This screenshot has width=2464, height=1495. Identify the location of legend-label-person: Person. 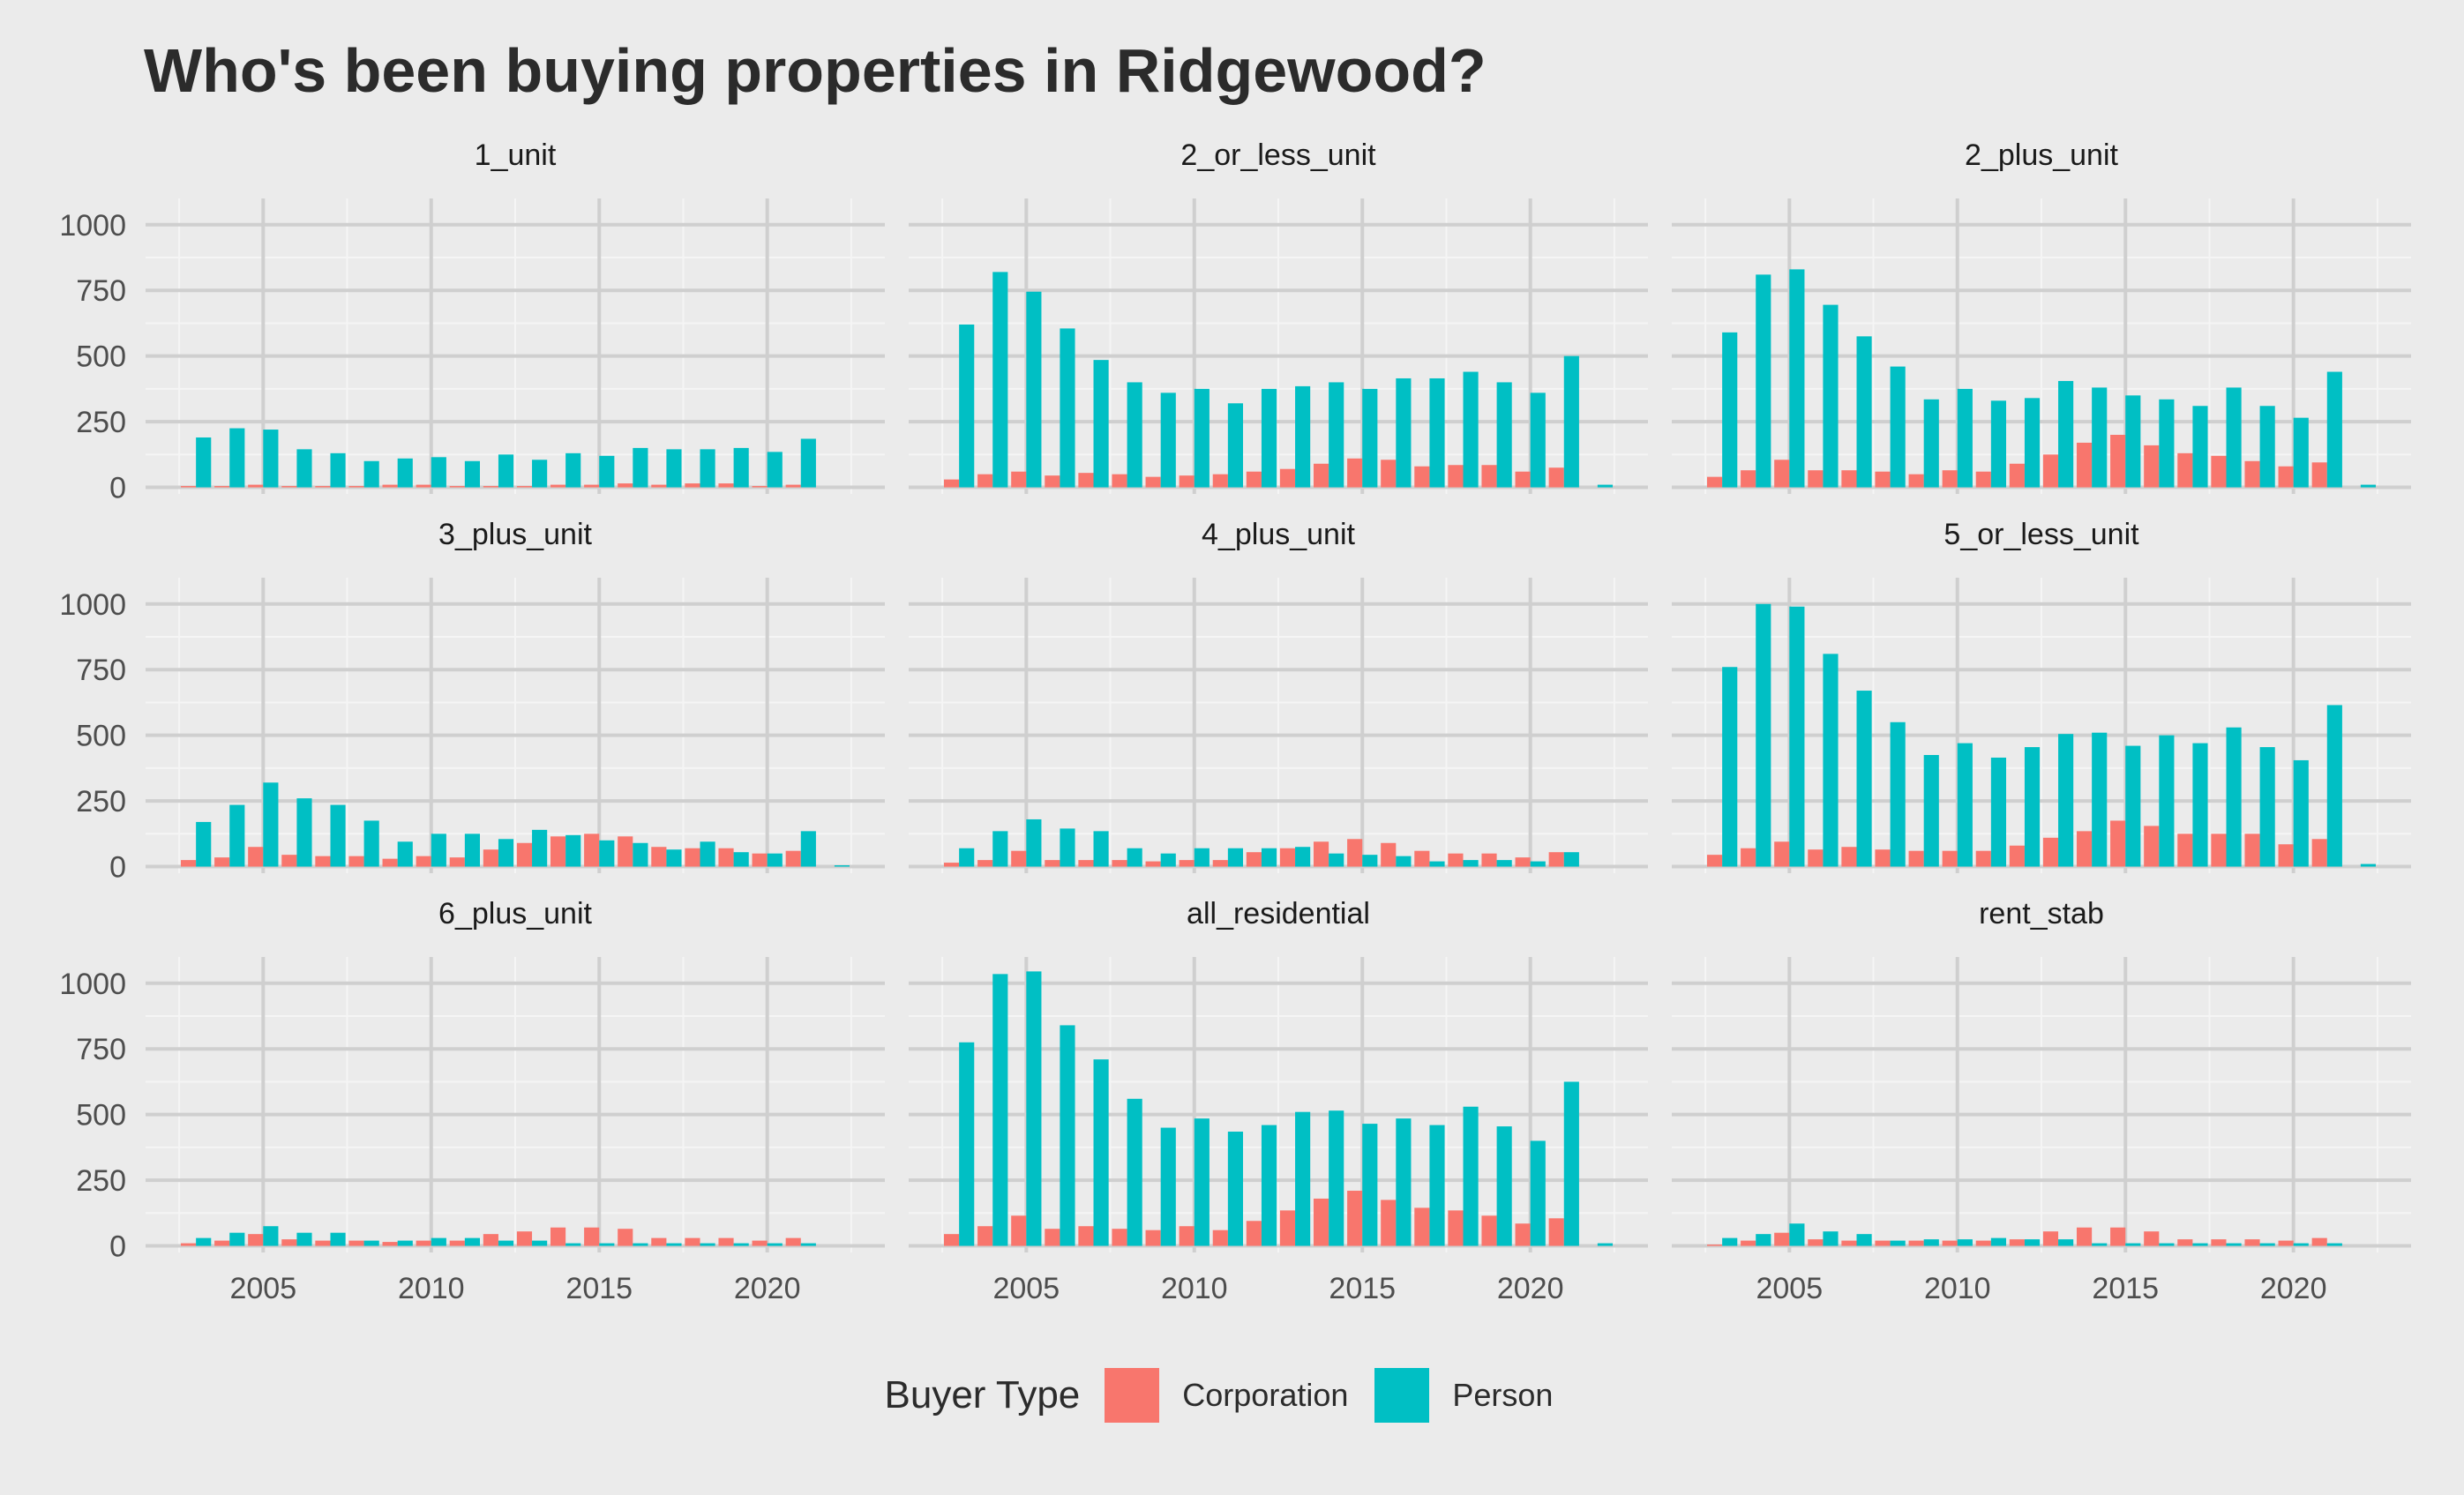
(1503, 1395).